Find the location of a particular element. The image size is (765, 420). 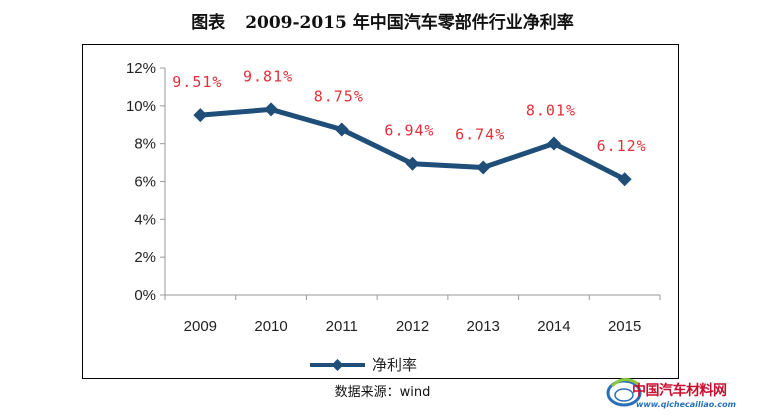

data-label: 6.74% is located at coordinates (480, 135).